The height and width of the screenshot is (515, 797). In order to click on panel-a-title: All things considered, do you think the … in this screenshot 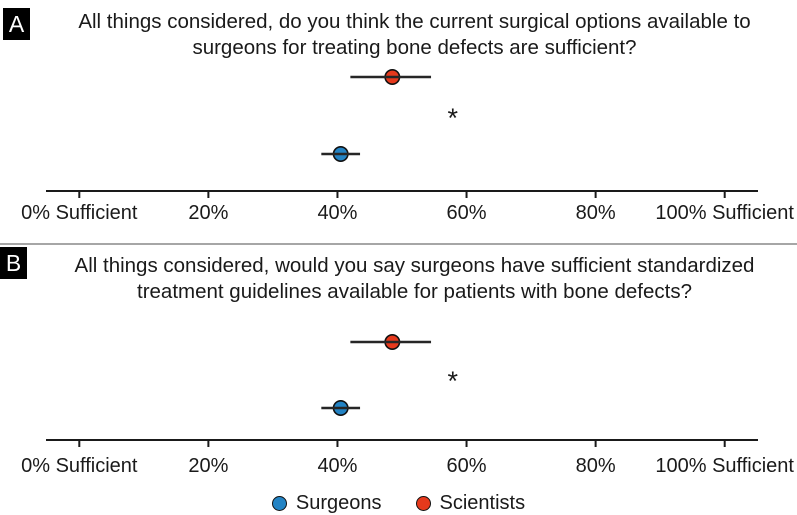, I will do `click(414, 35)`.